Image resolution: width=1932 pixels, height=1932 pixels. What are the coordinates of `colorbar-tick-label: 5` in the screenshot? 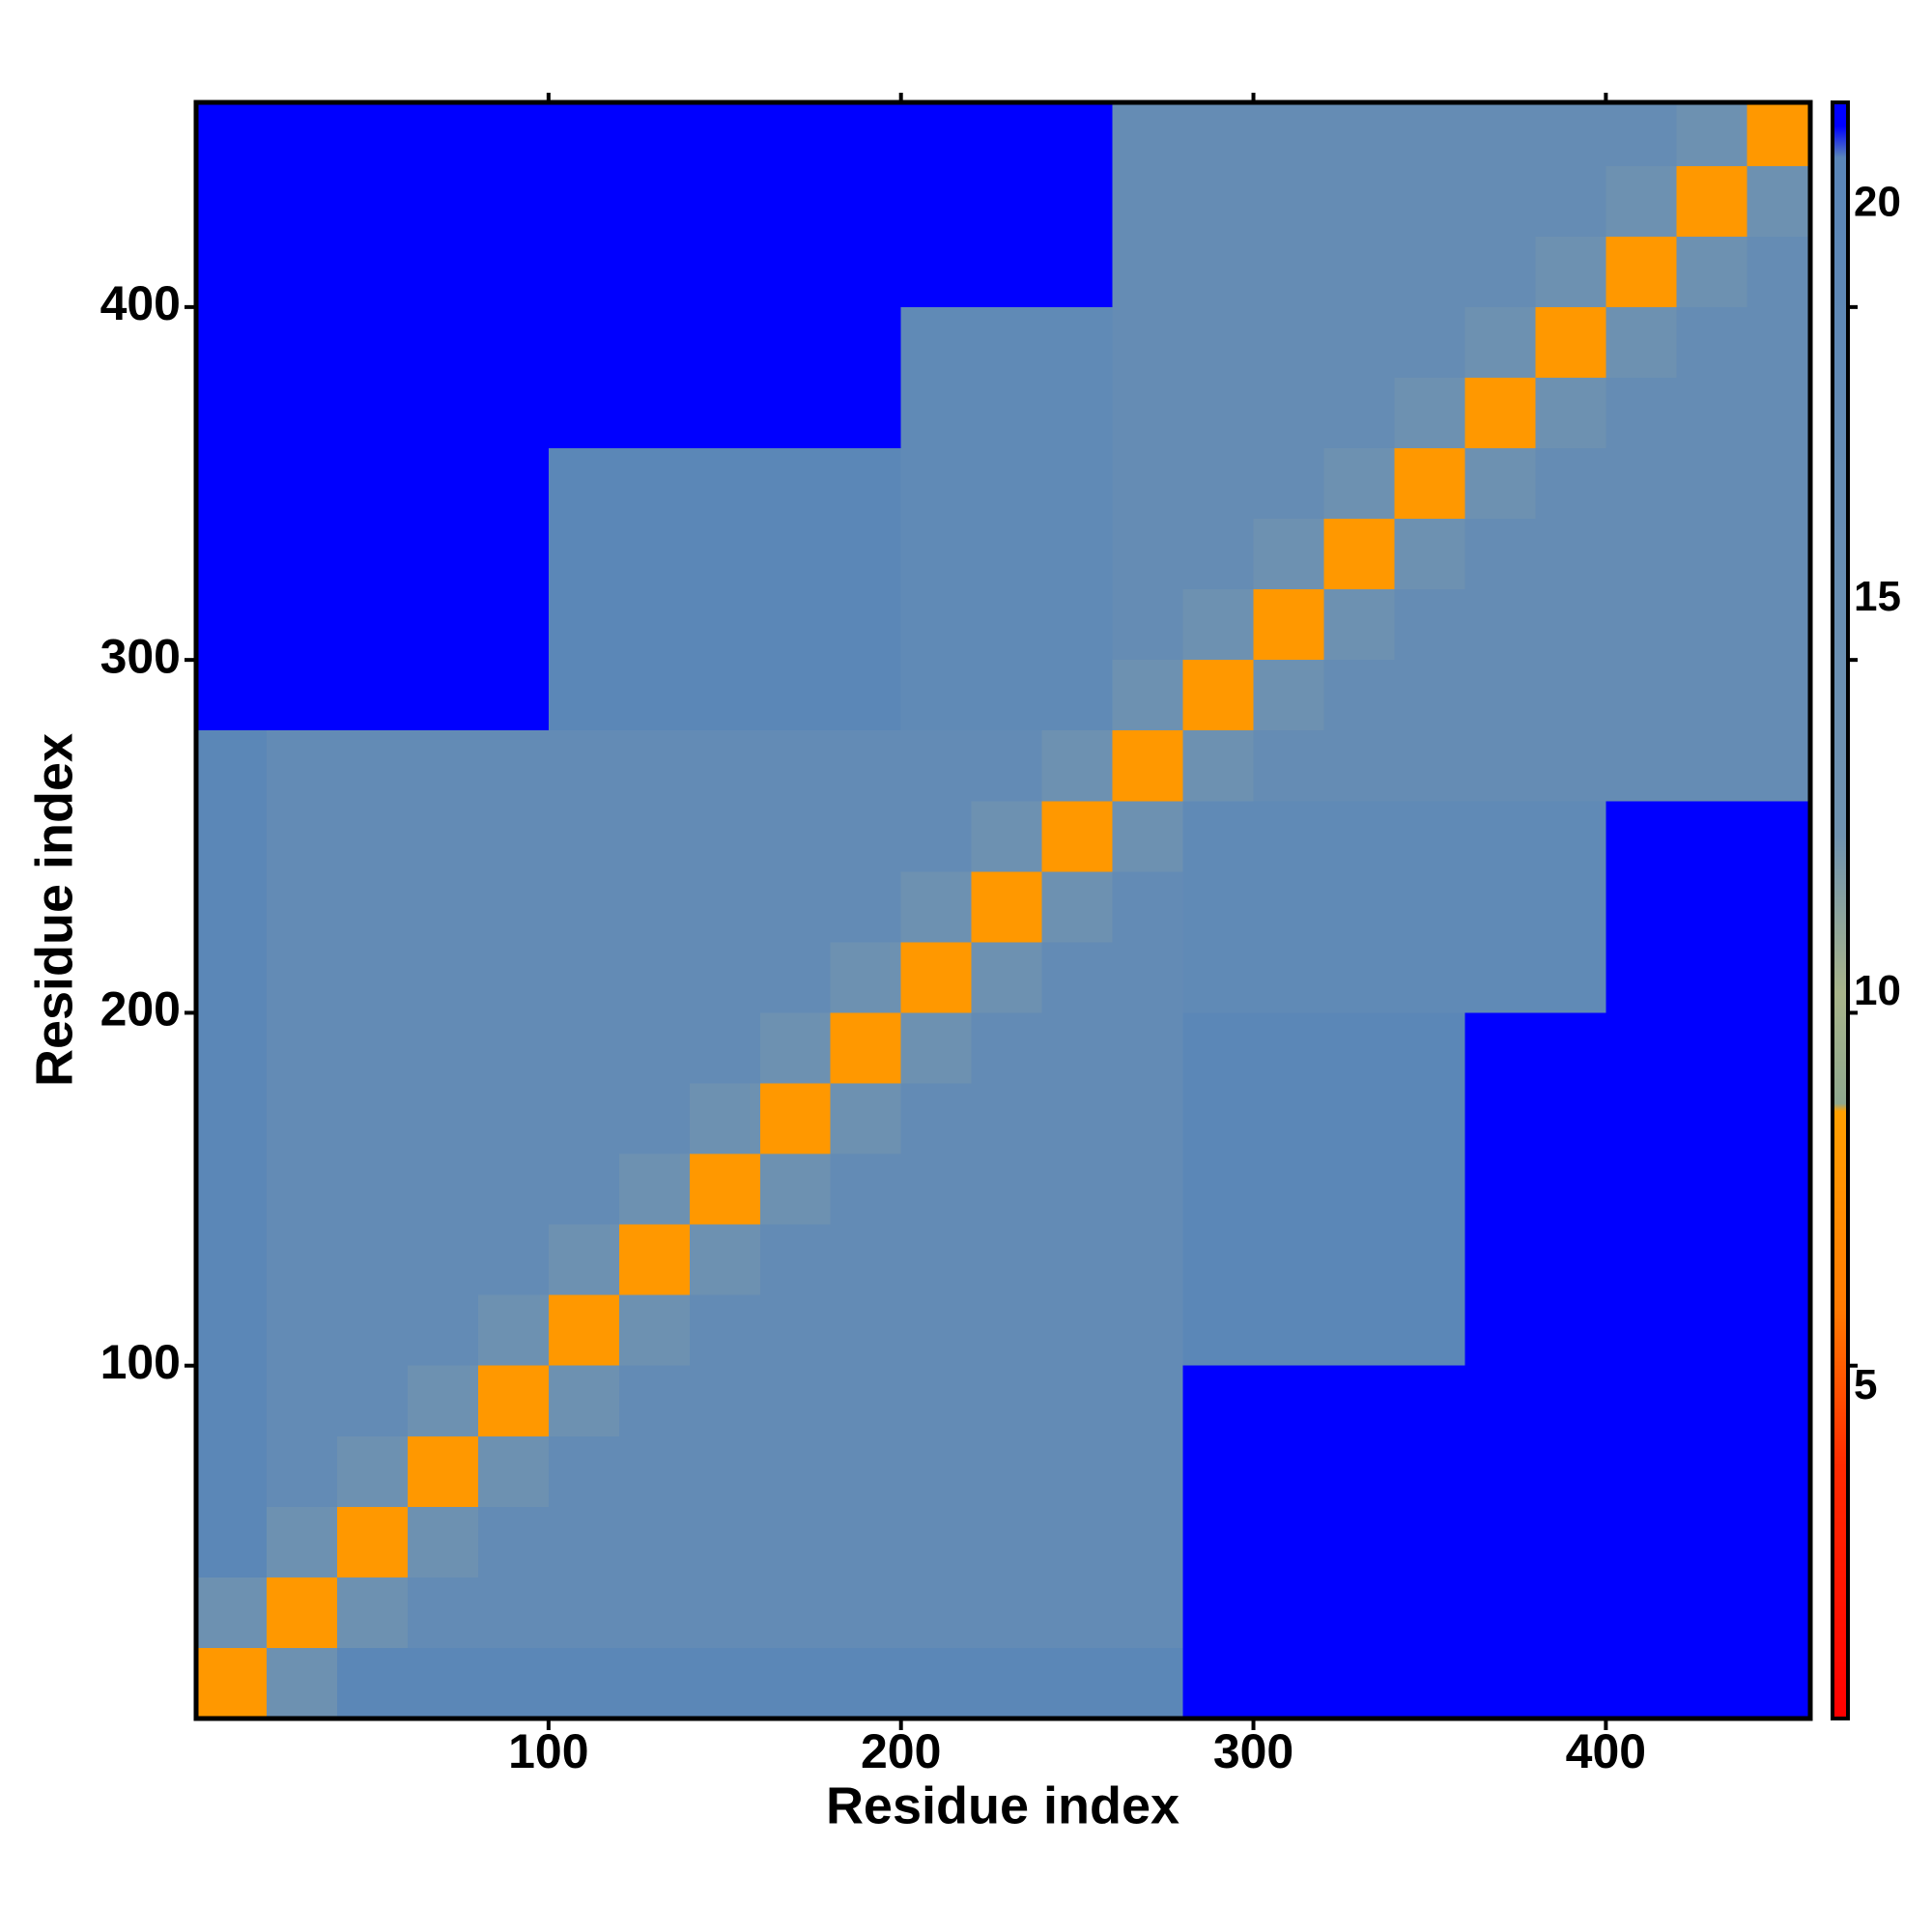 It's located at (1865, 1384).